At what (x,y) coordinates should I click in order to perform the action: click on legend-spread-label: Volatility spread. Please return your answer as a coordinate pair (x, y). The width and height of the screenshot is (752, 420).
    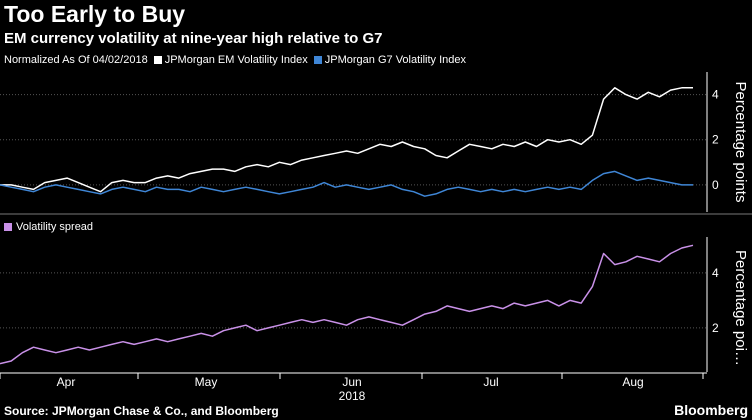
    Looking at the image, I should click on (55, 227).